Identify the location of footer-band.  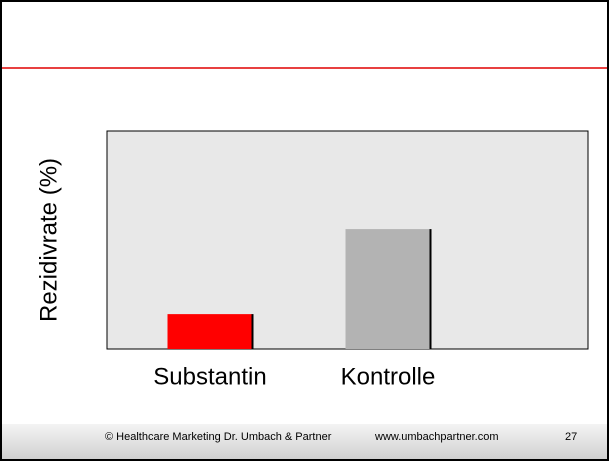
(304, 441).